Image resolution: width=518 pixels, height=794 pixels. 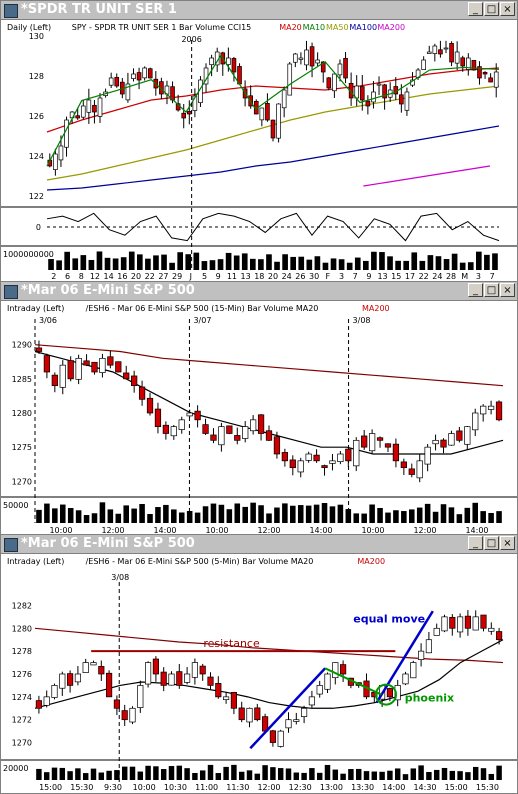 What do you see at coordinates (232, 276) in the screenshot?
I see `x-tick-label: 11` at bounding box center [232, 276].